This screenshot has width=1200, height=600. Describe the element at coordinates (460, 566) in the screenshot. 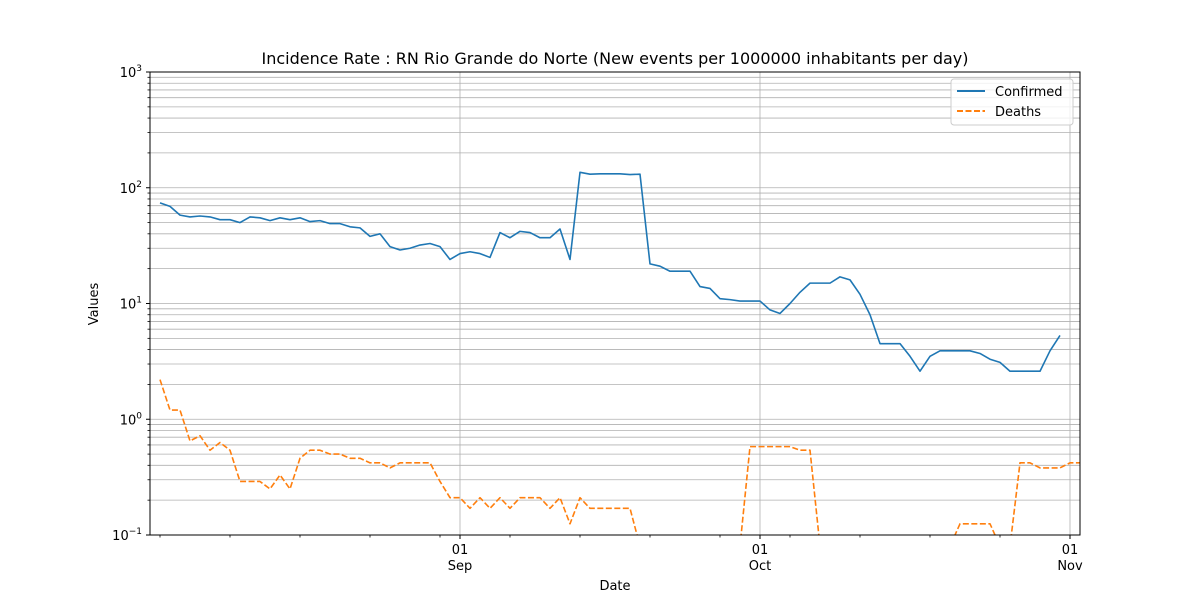

I see `x-tick-label-month: Sep` at that location.